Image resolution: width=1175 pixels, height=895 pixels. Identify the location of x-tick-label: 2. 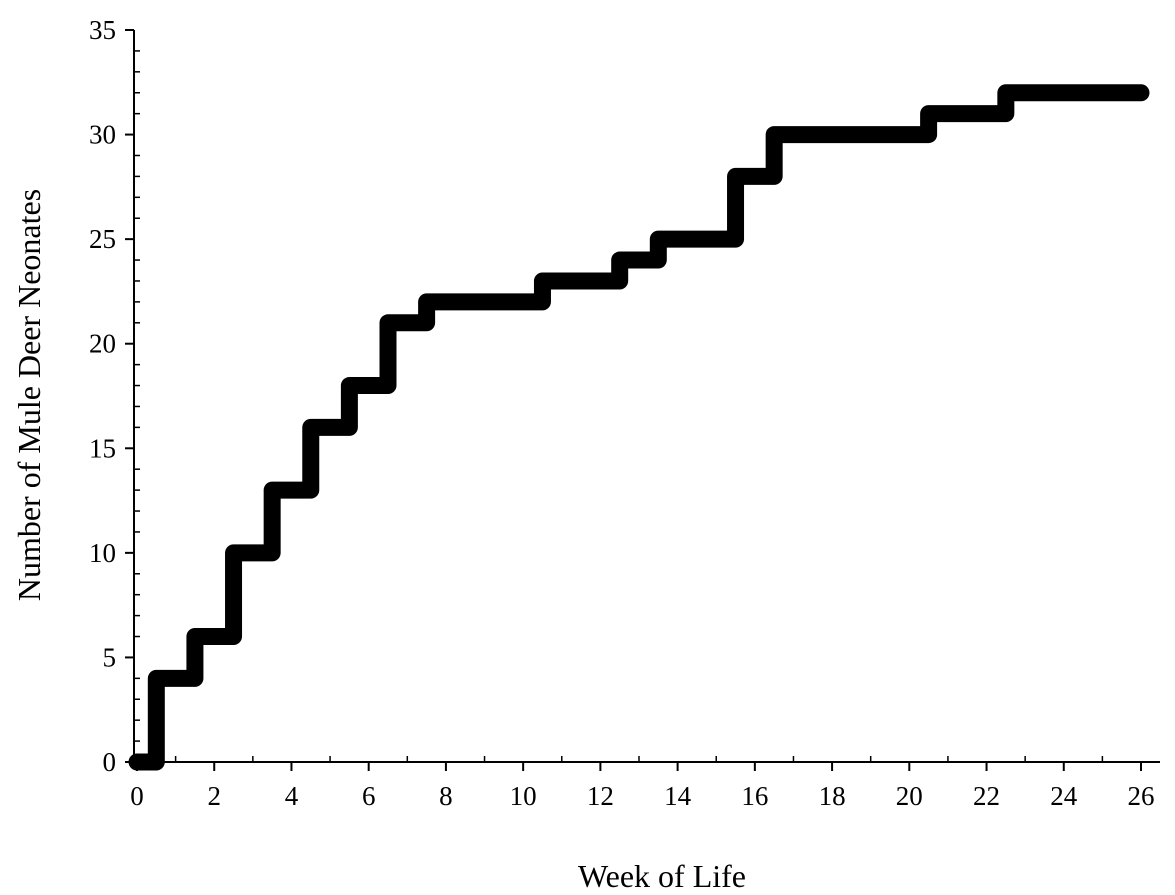
(214, 796).